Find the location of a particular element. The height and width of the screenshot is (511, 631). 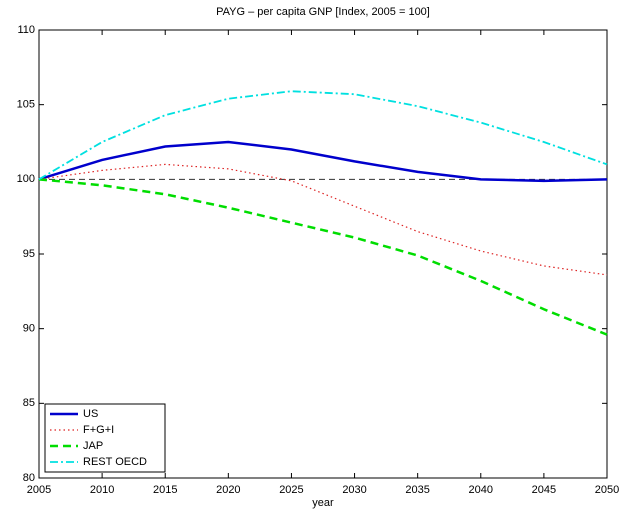

legend-label: JAP is located at coordinates (93, 446).